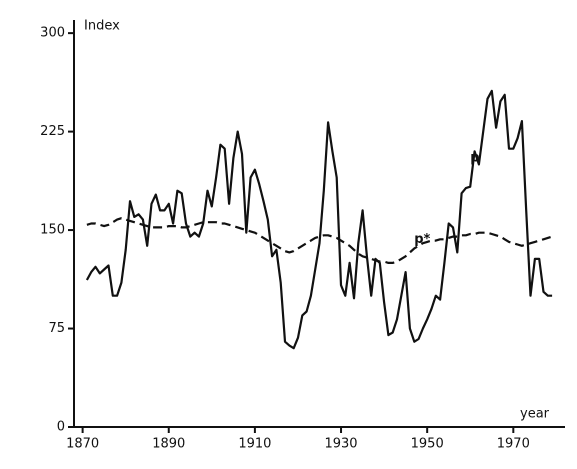  Describe the element at coordinates (82, 444) in the screenshot. I see `x-tick-label: 1870` at that location.